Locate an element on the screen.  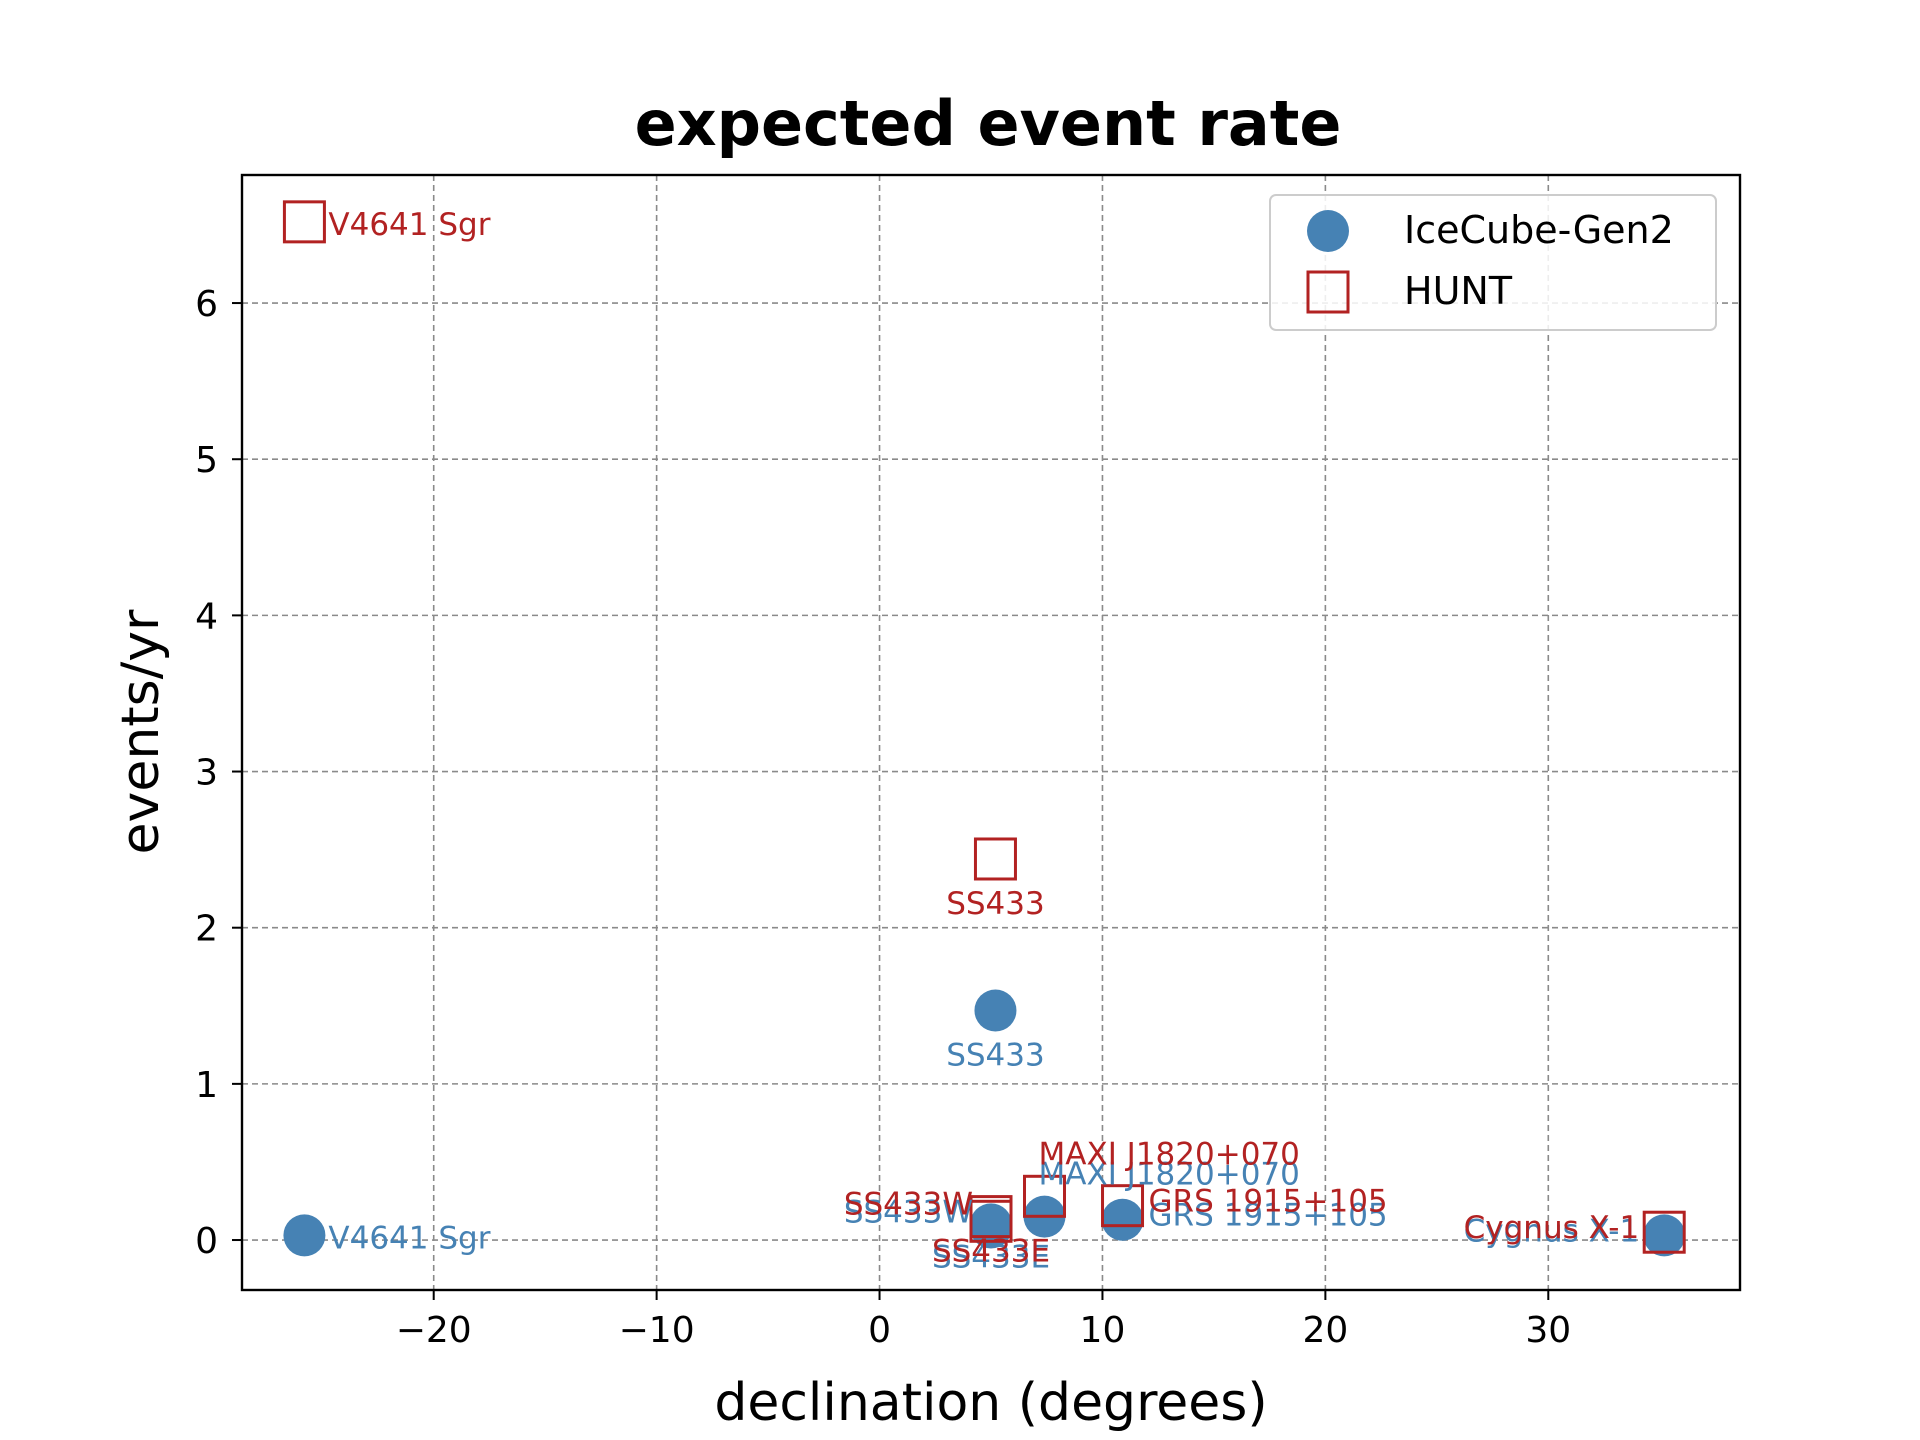
hunt-point-label: GRS 1915+105 is located at coordinates (1268, 1202).